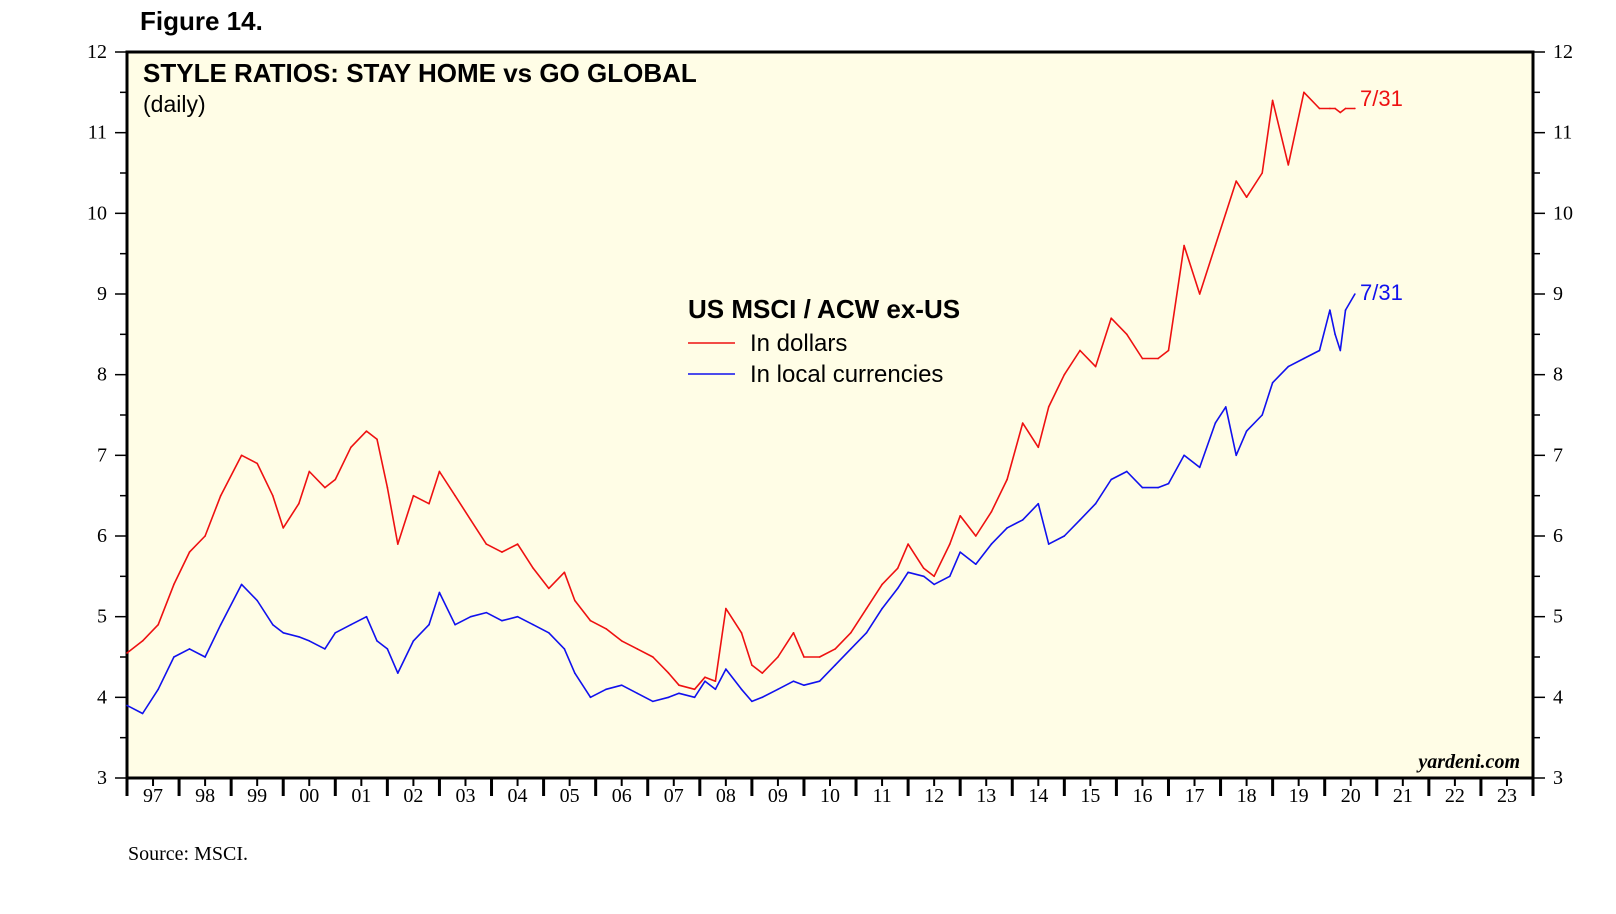  What do you see at coordinates (102, 294) in the screenshot?
I see `y-tick-label-left: 9` at bounding box center [102, 294].